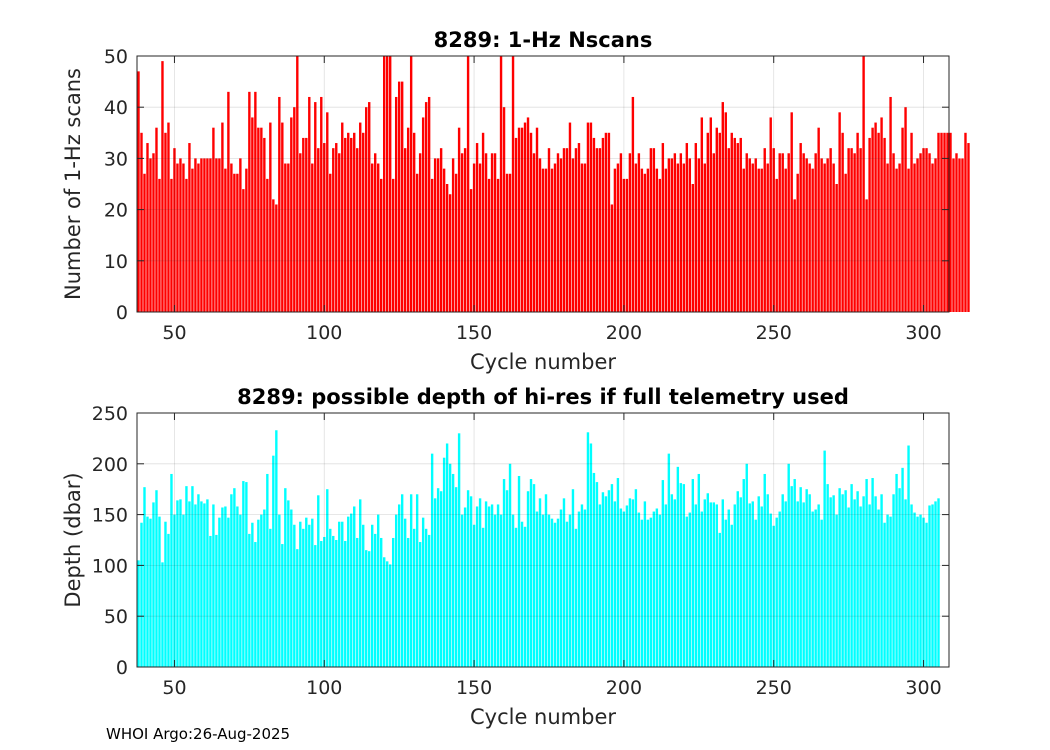  Describe the element at coordinates (774, 688) in the screenshot. I see `x-tick-label: 250` at that location.